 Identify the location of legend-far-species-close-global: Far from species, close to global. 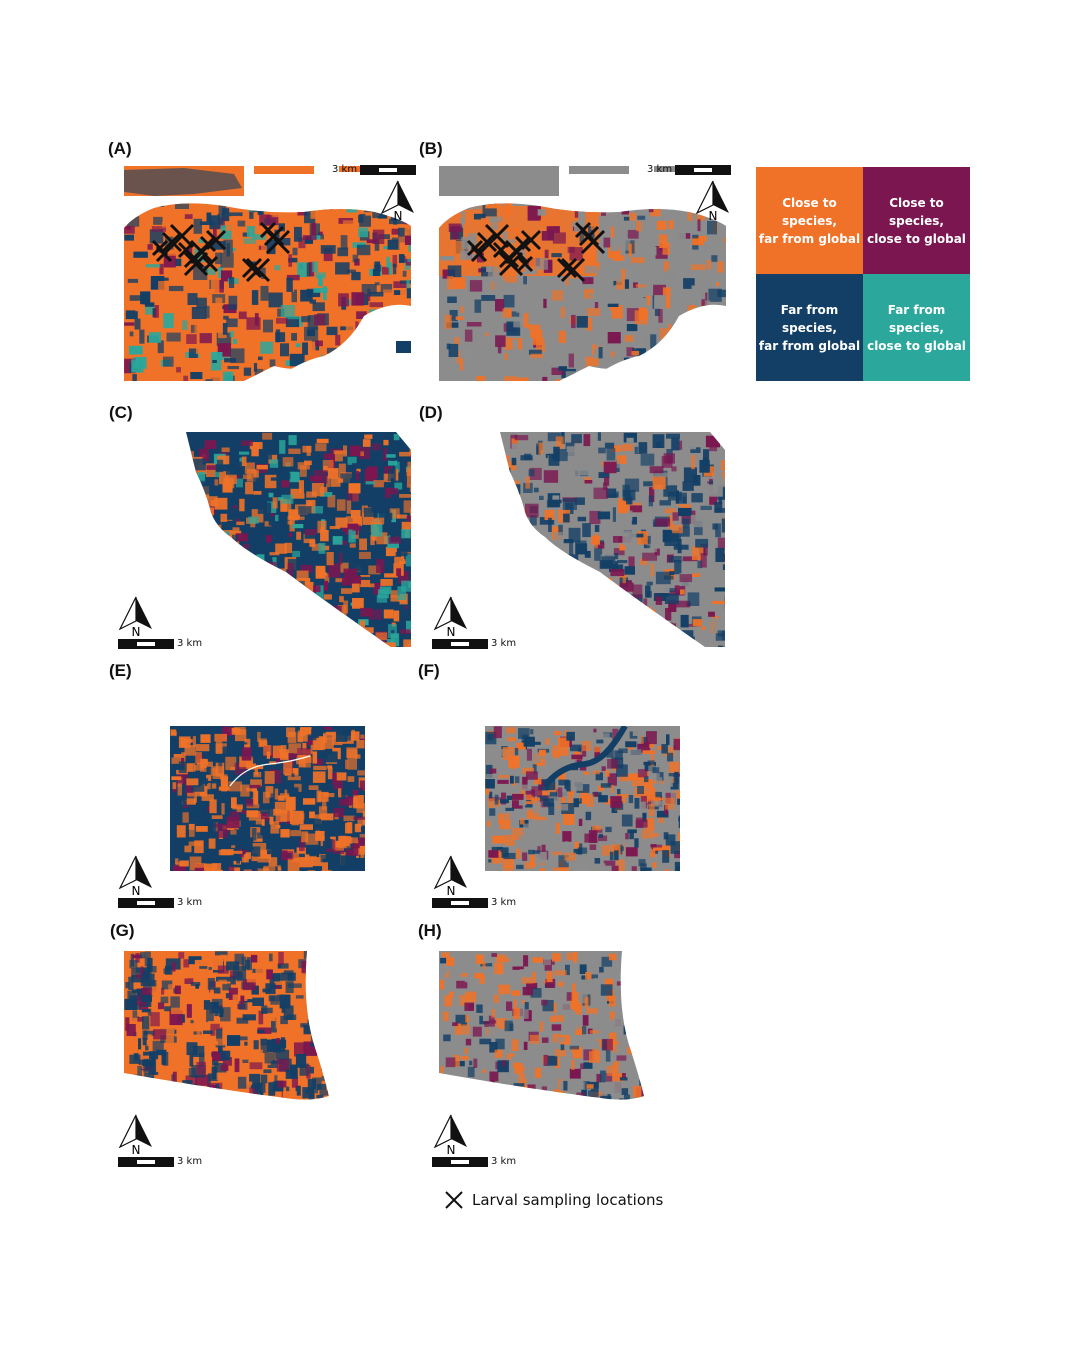
(916, 327).